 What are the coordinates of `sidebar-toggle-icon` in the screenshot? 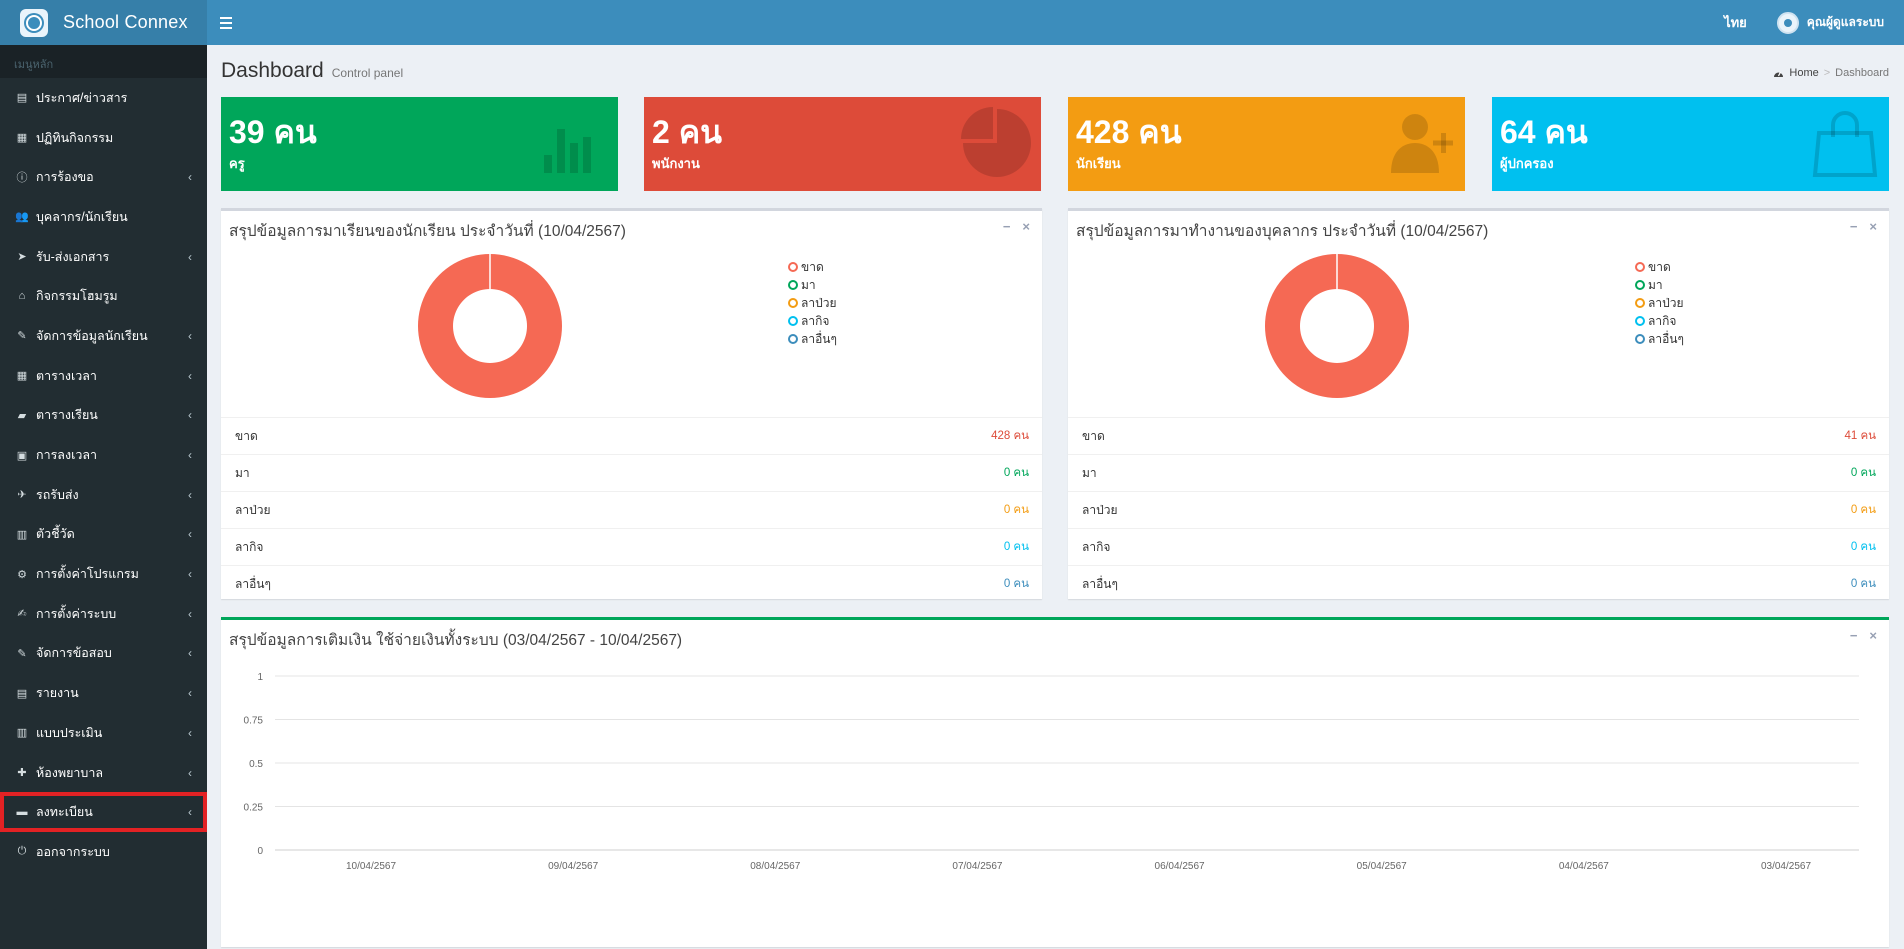 It's located at (226, 22).